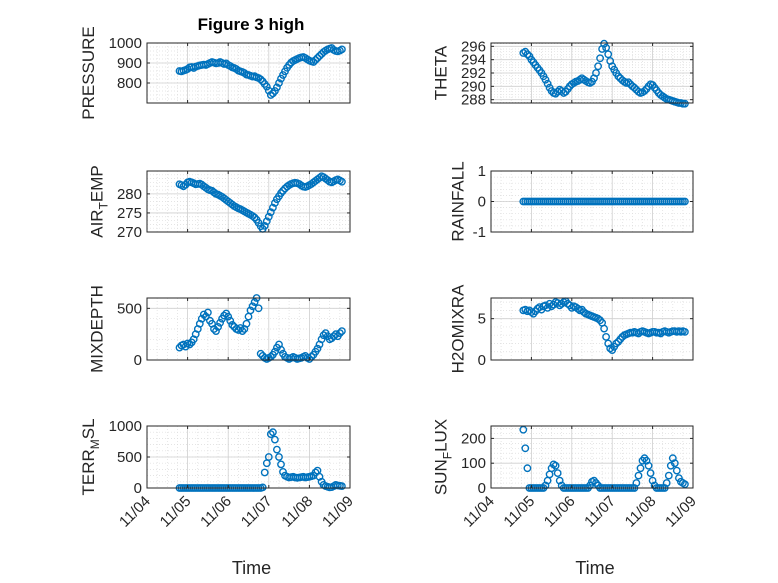 Image resolution: width=778 pixels, height=583 pixels. I want to click on subplot-rainfall: -1 0 1 RAINFALL, so click(571, 201).